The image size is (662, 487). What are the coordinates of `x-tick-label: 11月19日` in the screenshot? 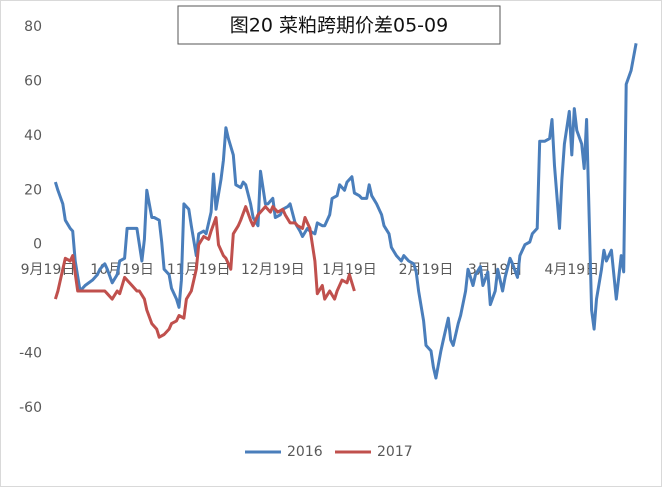 It's located at (199, 270).